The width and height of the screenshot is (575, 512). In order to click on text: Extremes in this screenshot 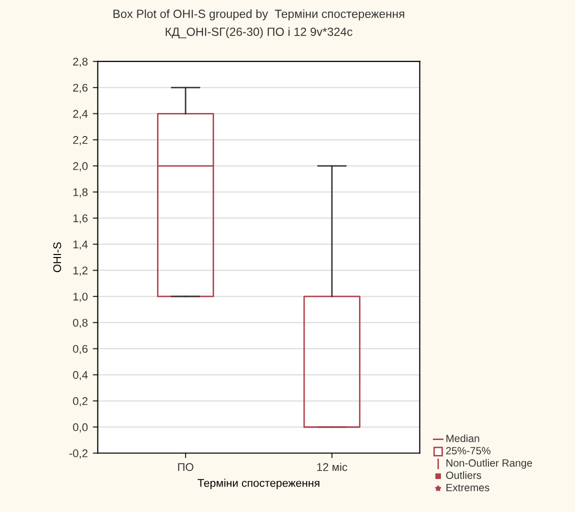, I will do `click(468, 488)`.